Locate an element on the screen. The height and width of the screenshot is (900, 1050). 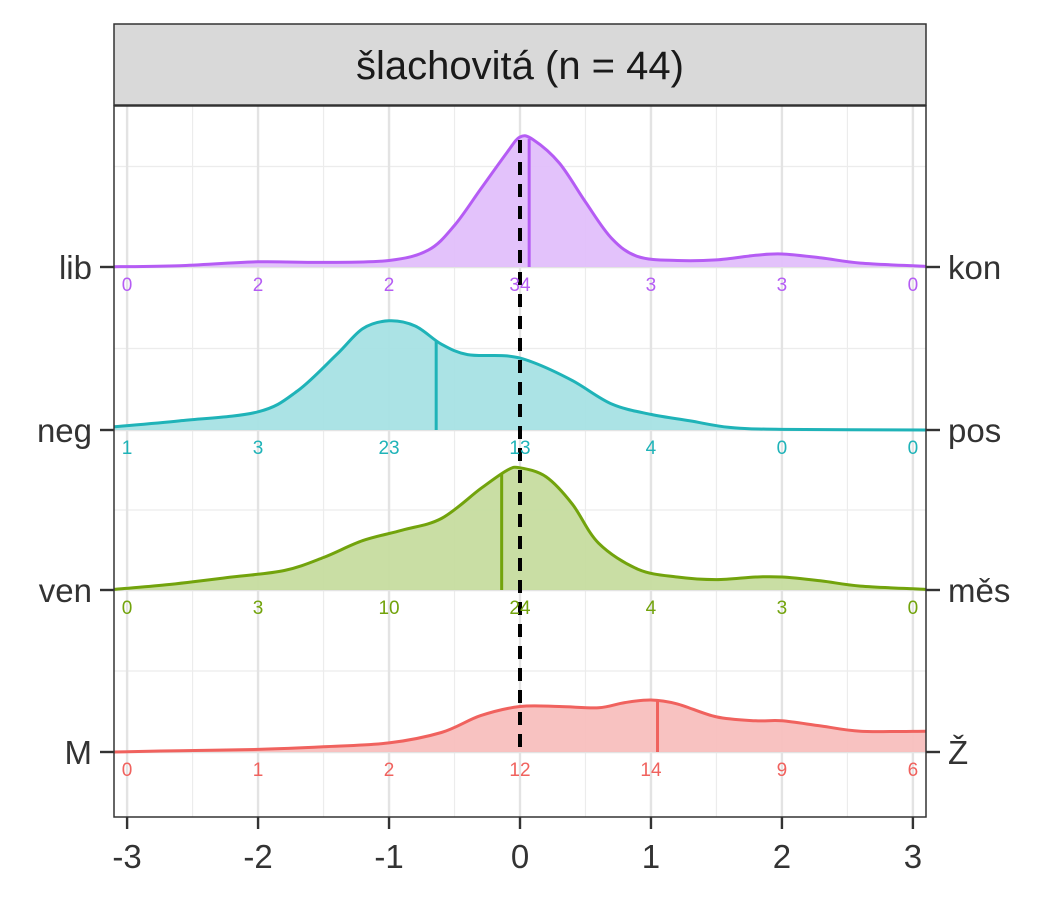
facet-strip-title: šlachovitá (n = 44) is located at coordinates (520, 66).